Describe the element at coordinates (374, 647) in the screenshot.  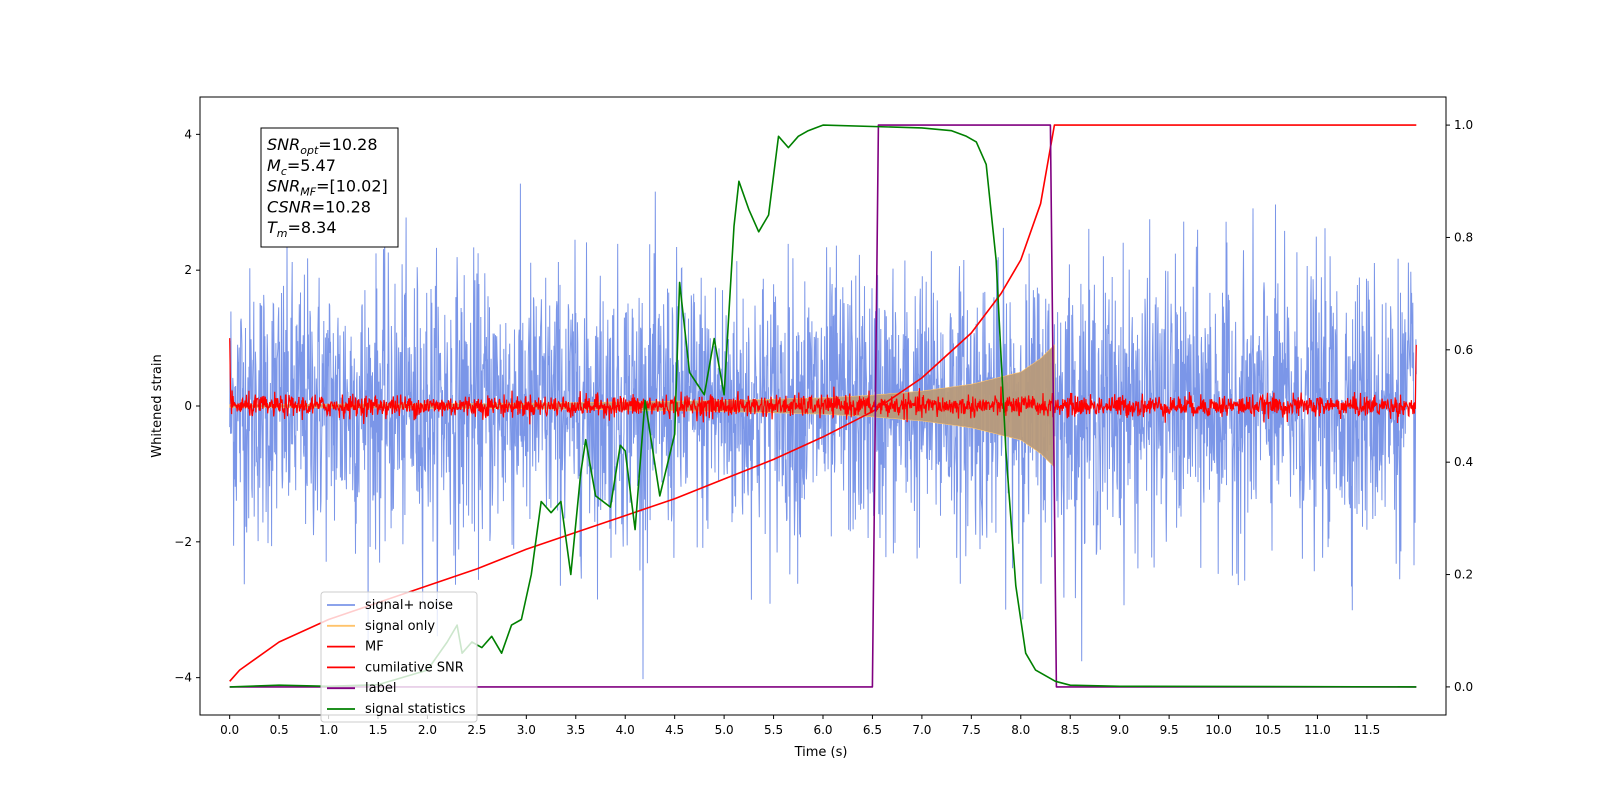
I see `legend-label: MF` at that location.